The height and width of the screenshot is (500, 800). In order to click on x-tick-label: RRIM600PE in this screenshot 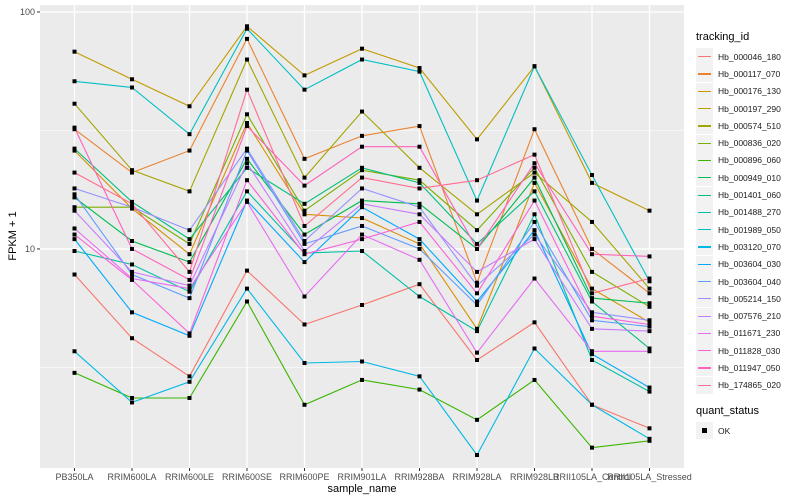, I will do `click(304, 477)`.